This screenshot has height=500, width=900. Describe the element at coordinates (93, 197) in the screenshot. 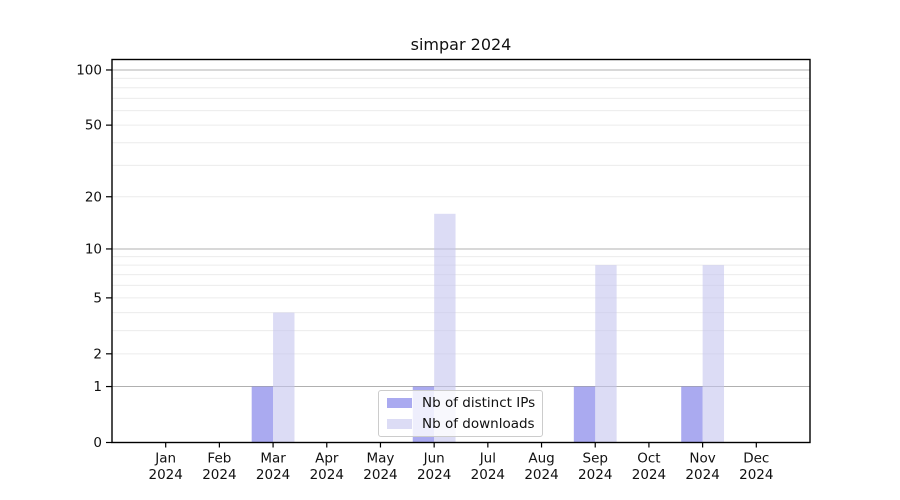

I see `y-tick-label: 20` at that location.